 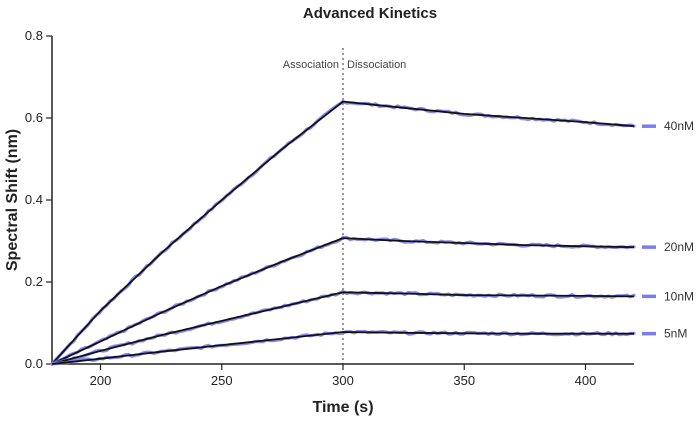 What do you see at coordinates (34, 35) in the screenshot?
I see `y-tick-label: 0.8` at bounding box center [34, 35].